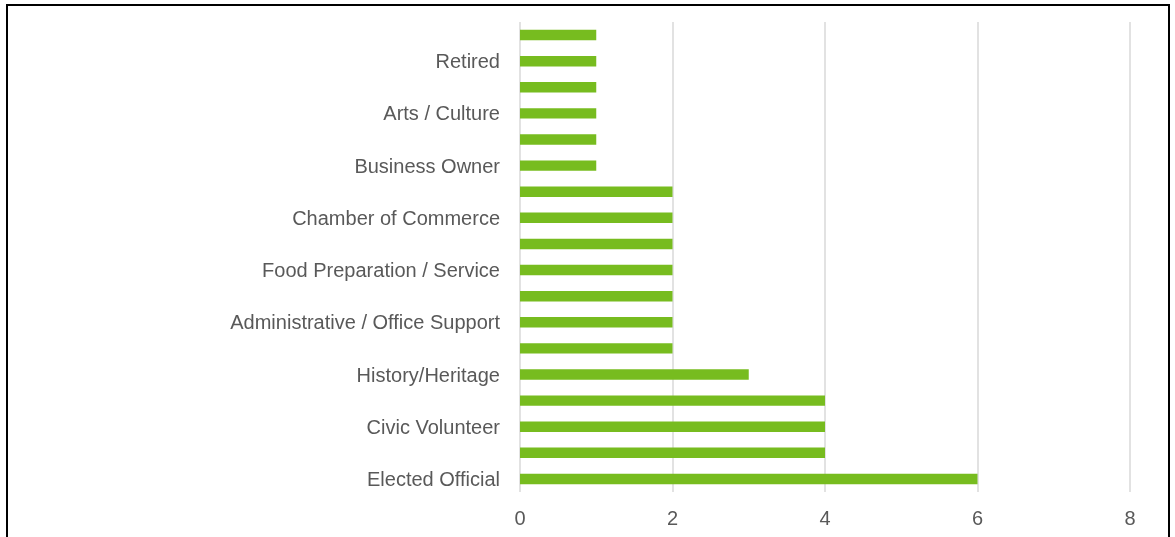 The width and height of the screenshot is (1175, 537). Describe the element at coordinates (520, 518) in the screenshot. I see `x-tick-label: 0` at that location.